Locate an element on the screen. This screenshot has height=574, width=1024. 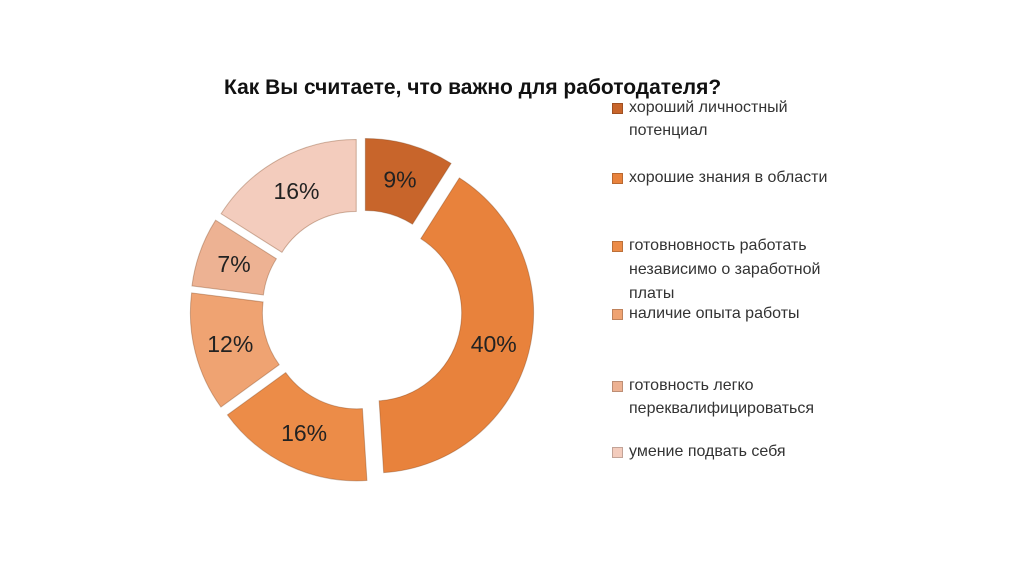
legend-item: наличие опыта работы is located at coordinates (735, 313).